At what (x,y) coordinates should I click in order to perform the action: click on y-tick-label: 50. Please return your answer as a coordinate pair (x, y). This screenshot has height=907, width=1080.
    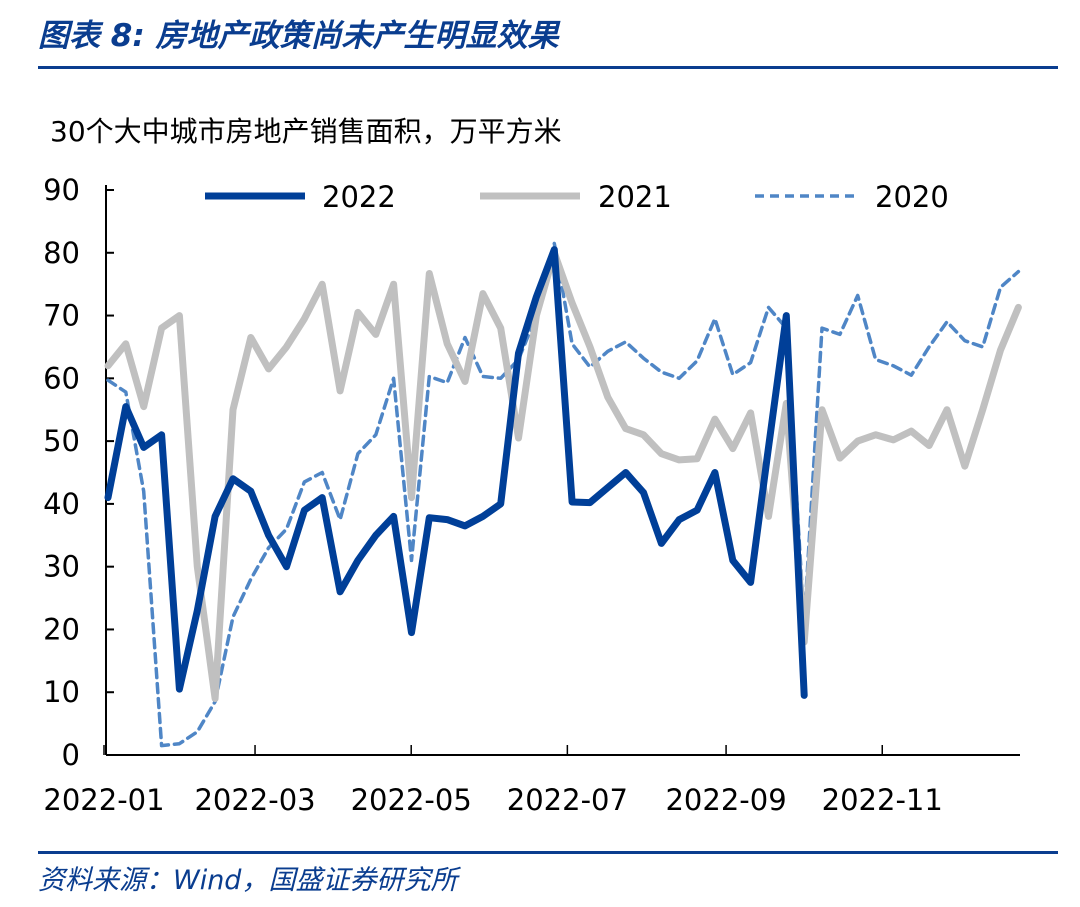
    Looking at the image, I should click on (61, 441).